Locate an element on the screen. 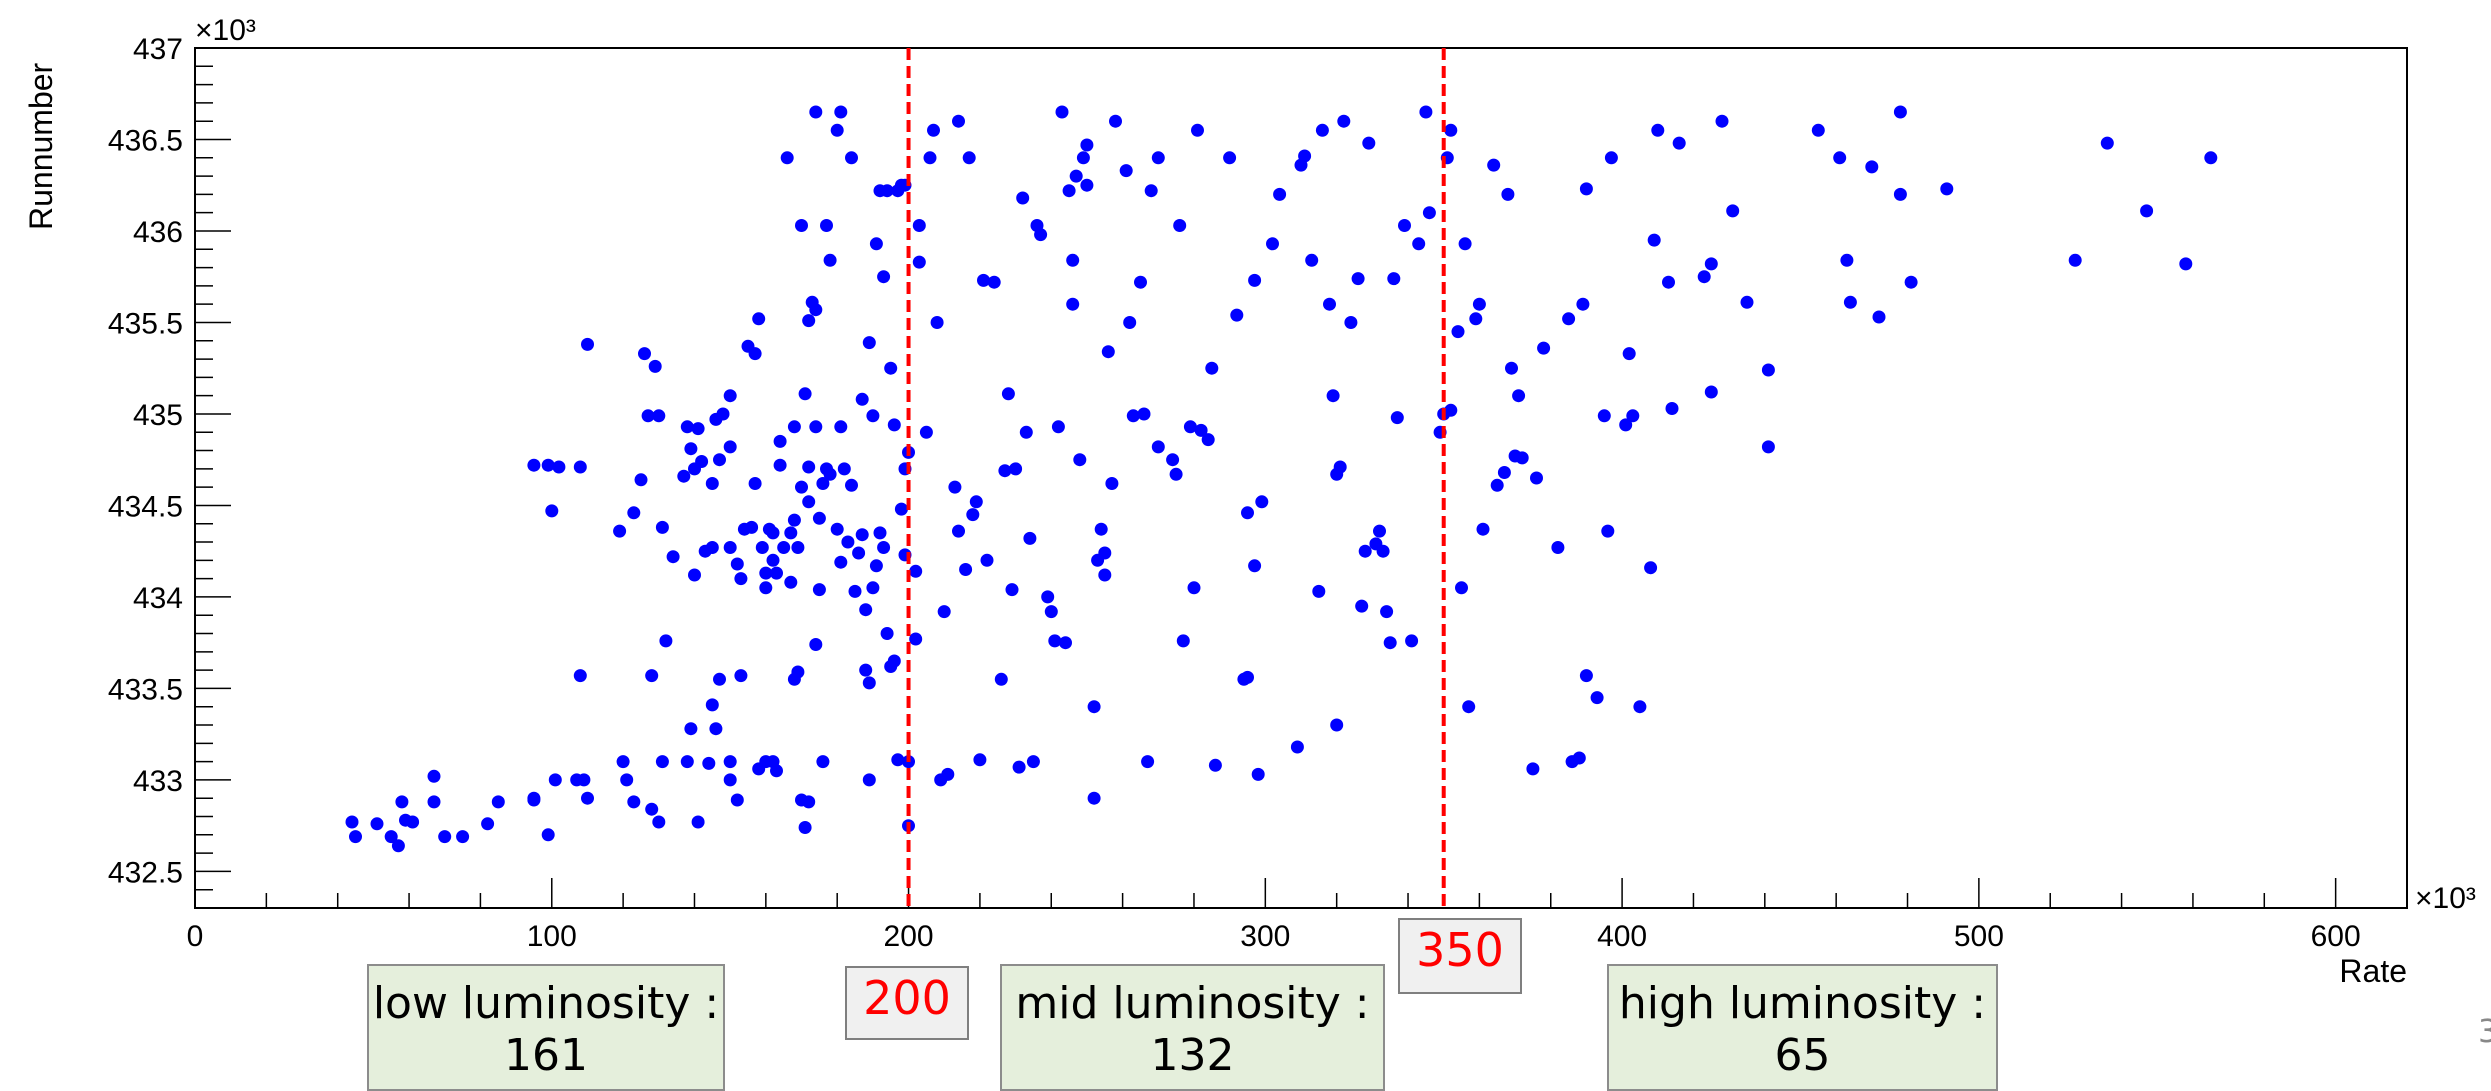 Image resolution: width=2491 pixels, height=1091 pixels. low-luminosity-label: low luminosity : is located at coordinates (546, 1003).